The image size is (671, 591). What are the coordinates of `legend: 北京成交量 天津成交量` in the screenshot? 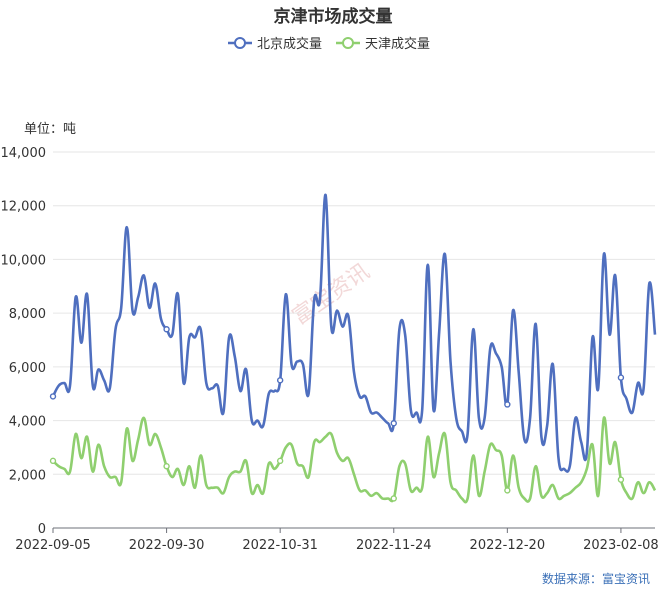 It's located at (329, 44).